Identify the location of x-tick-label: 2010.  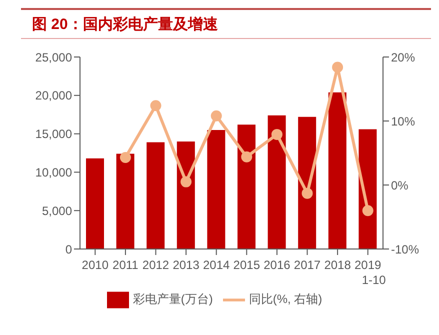
(95, 265).